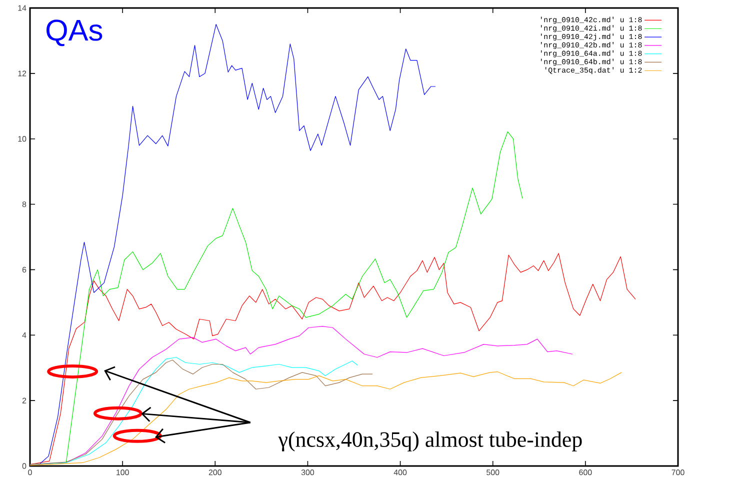 This screenshot has width=730, height=483. What do you see at coordinates (430, 442) in the screenshot?
I see `annotation: γ(ncsx,40n,35q) almost tube-indep` at bounding box center [430, 442].